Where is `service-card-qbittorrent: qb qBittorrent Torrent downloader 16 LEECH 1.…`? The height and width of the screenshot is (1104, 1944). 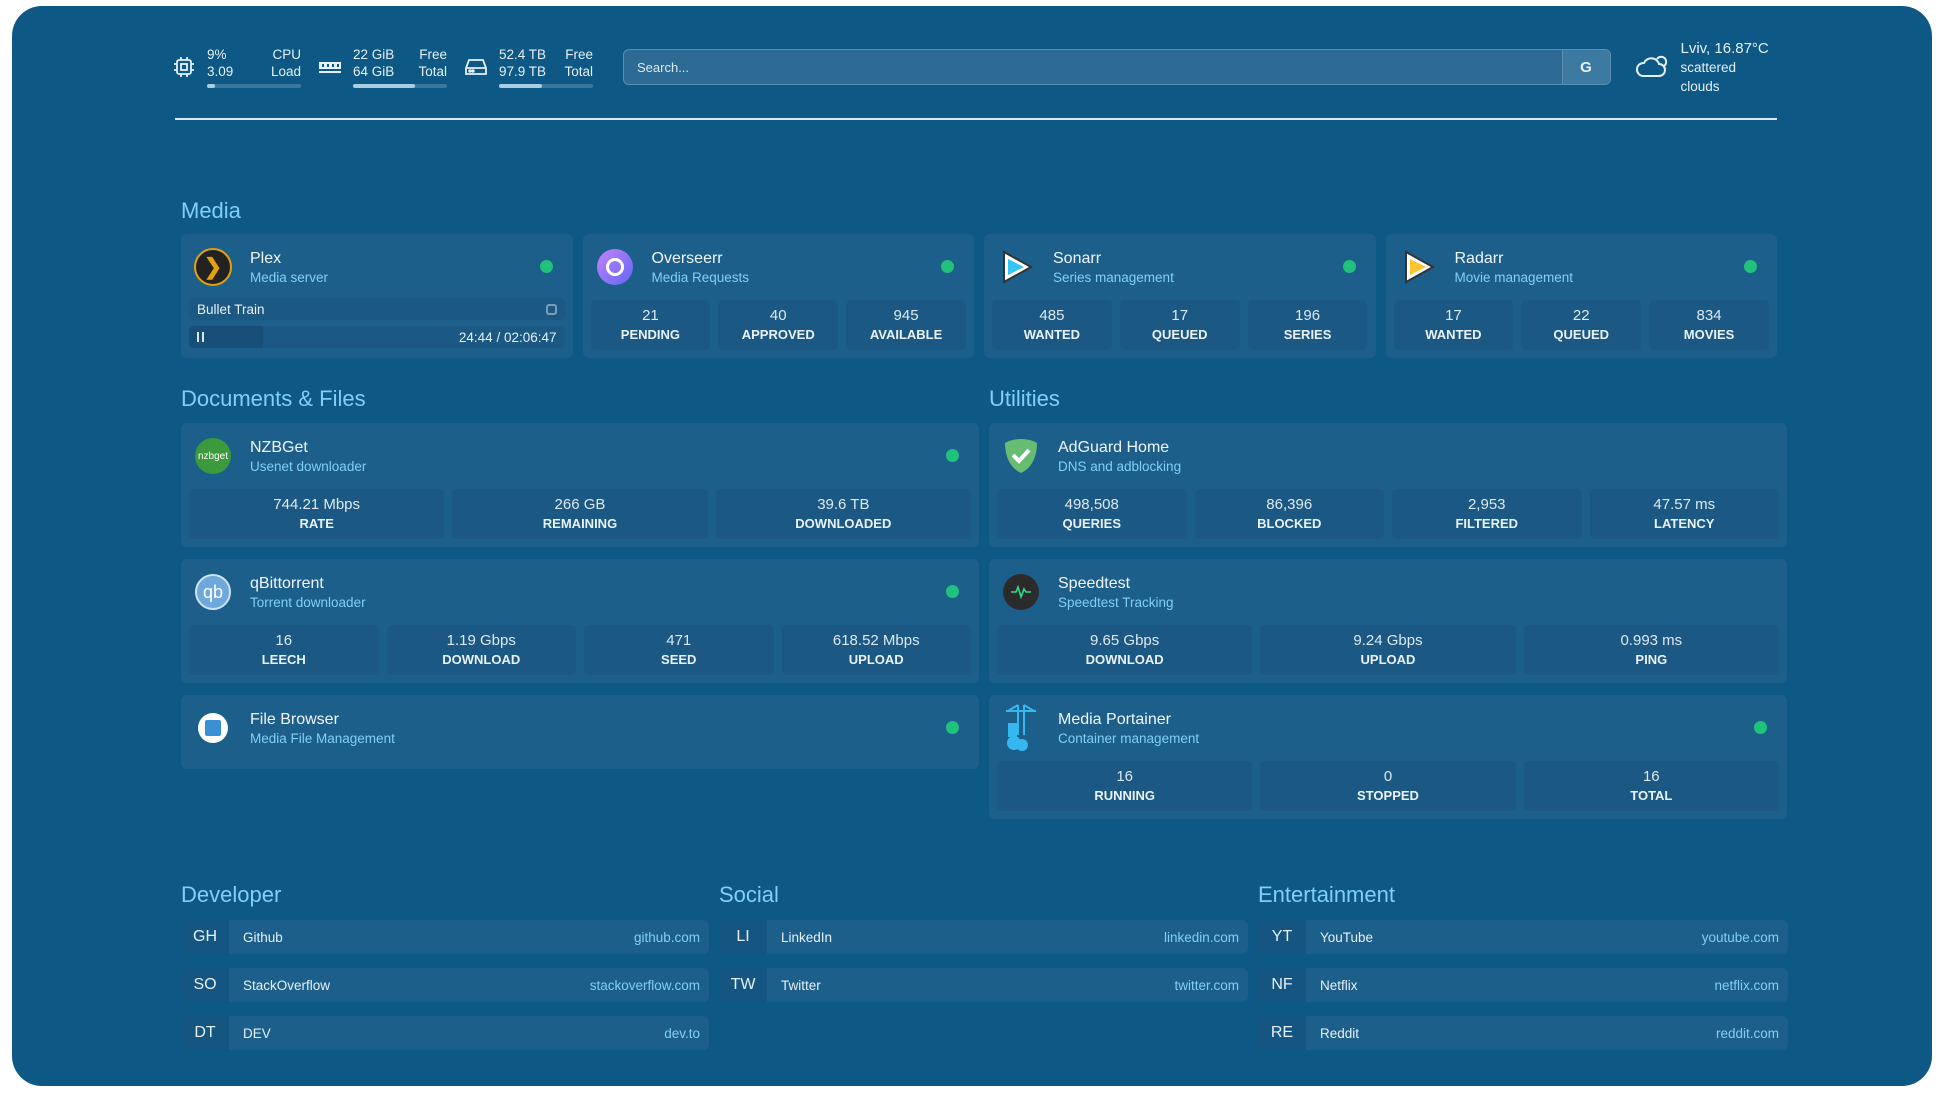 service-card-qbittorrent: qb qBittorrent Torrent downloader 16 LEECH 1.… is located at coordinates (580, 621).